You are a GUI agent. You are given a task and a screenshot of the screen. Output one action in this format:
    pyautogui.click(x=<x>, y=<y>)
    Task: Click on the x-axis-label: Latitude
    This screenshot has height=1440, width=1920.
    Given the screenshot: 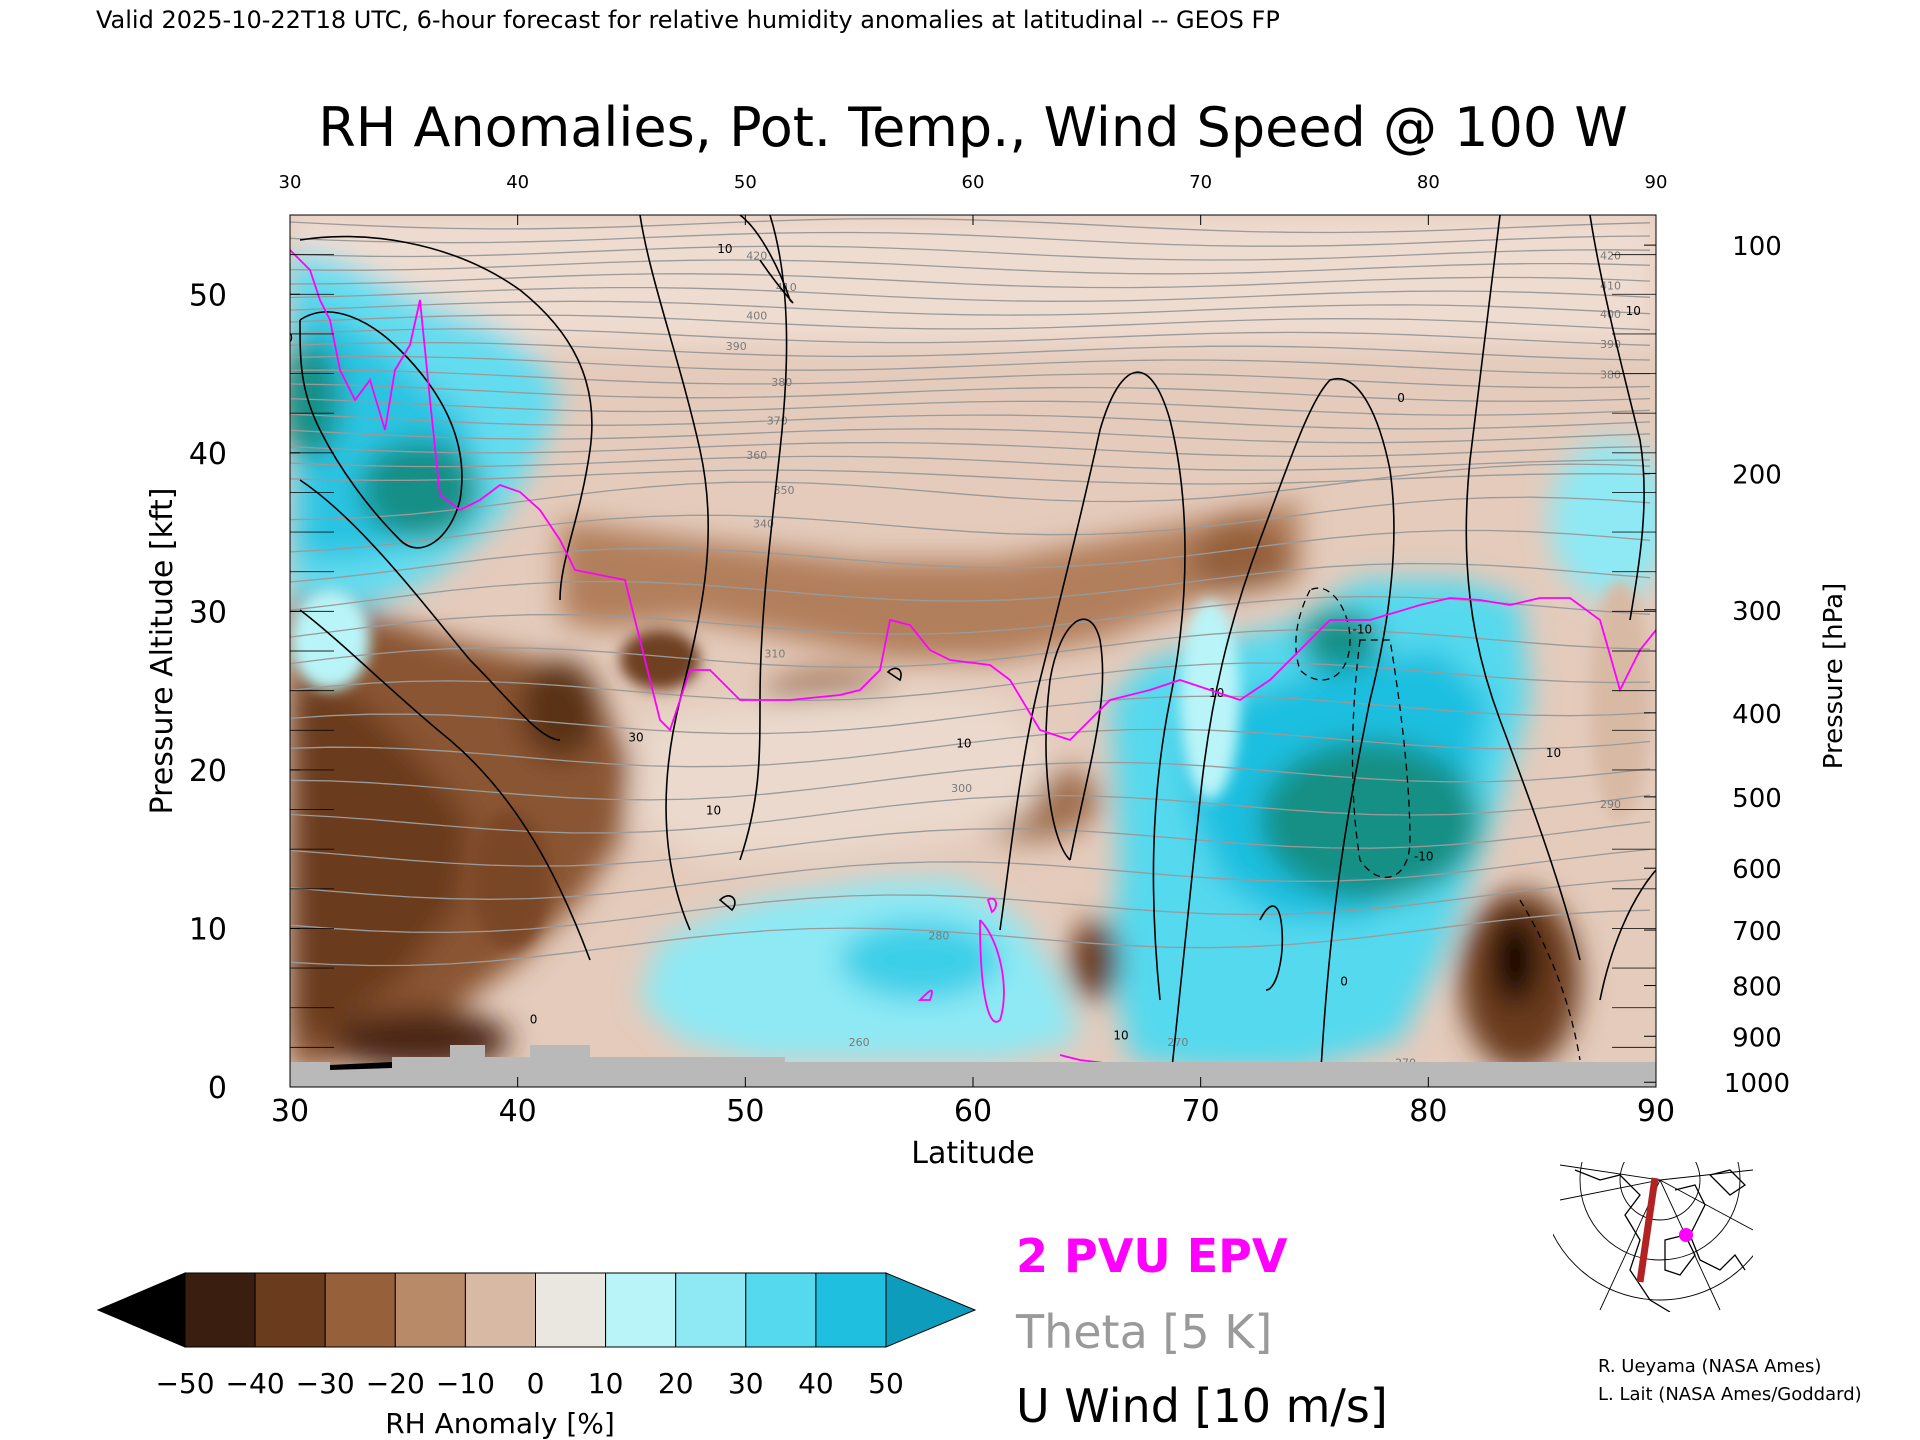 What is the action you would take?
    pyautogui.click(x=972, y=1153)
    